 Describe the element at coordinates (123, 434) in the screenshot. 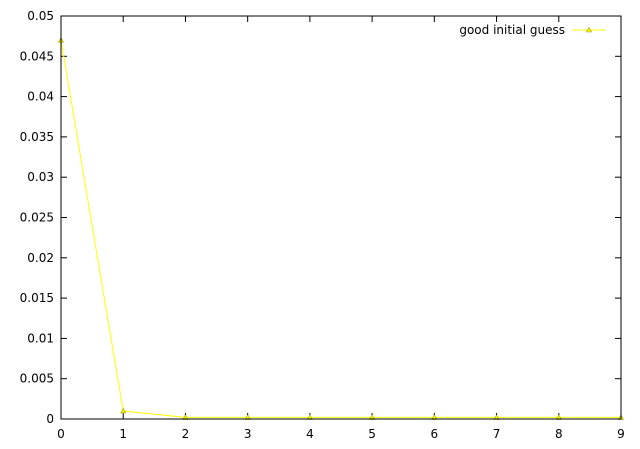

I see `x-tick-label: 1` at that location.